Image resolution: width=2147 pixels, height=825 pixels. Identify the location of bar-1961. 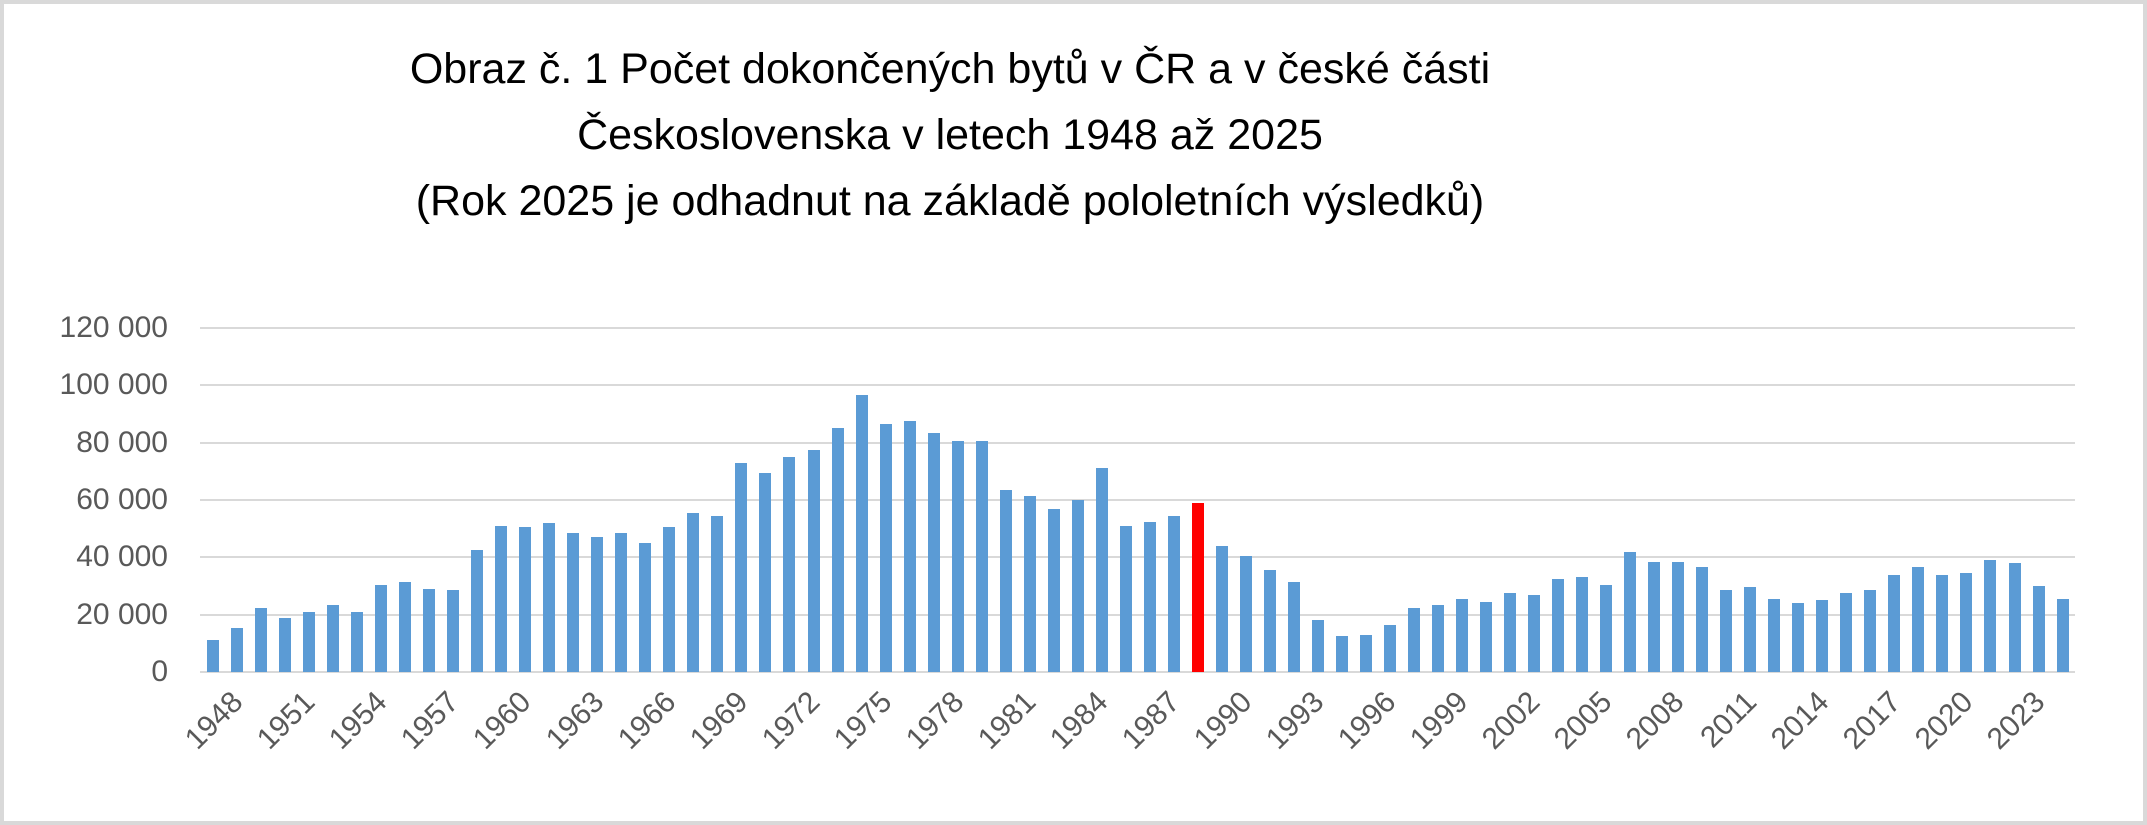
(525, 599).